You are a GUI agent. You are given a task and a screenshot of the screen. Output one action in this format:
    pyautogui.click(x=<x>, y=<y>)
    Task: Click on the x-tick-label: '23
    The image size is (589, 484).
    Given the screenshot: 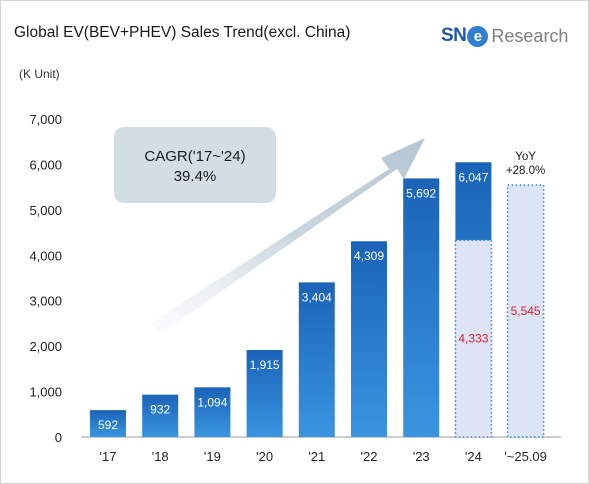 What is the action you would take?
    pyautogui.click(x=421, y=456)
    